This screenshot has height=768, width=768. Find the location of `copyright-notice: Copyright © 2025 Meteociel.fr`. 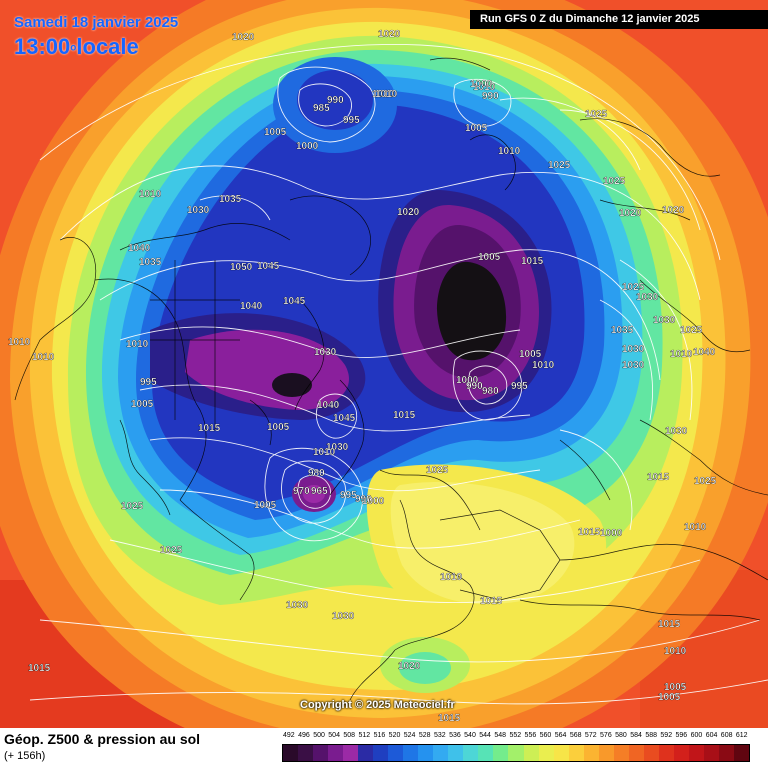

copyright-notice: Copyright © 2025 Meteociel.fr is located at coordinates (377, 705).